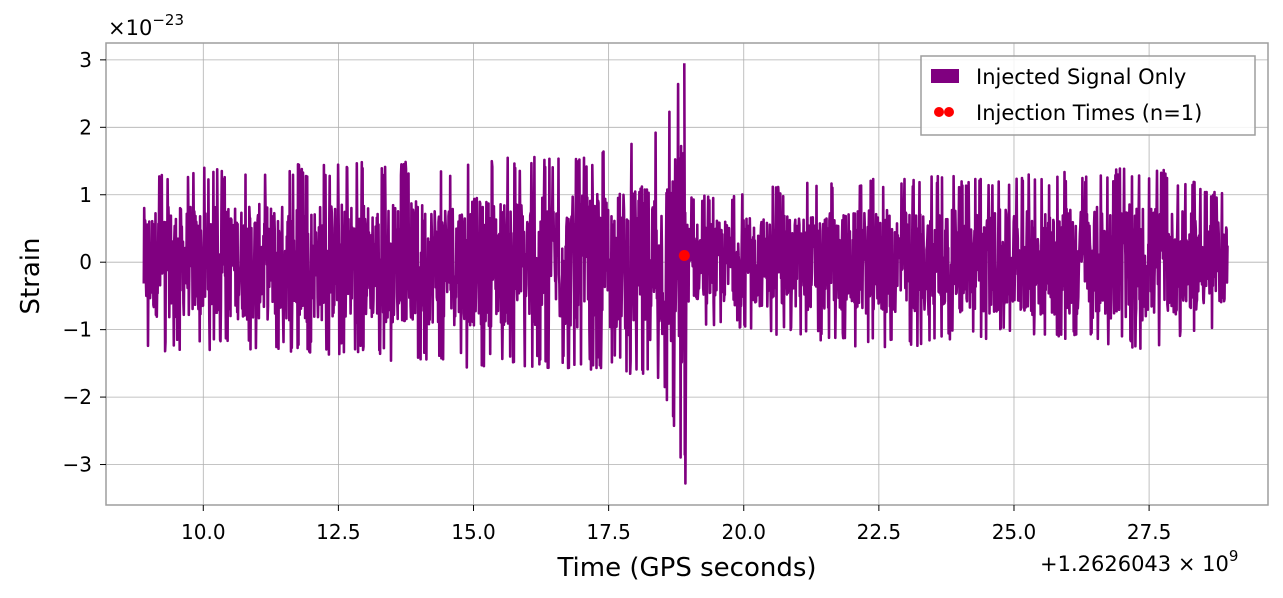  What do you see at coordinates (338, 532) in the screenshot?
I see `x-tick-label: 12.5` at bounding box center [338, 532].